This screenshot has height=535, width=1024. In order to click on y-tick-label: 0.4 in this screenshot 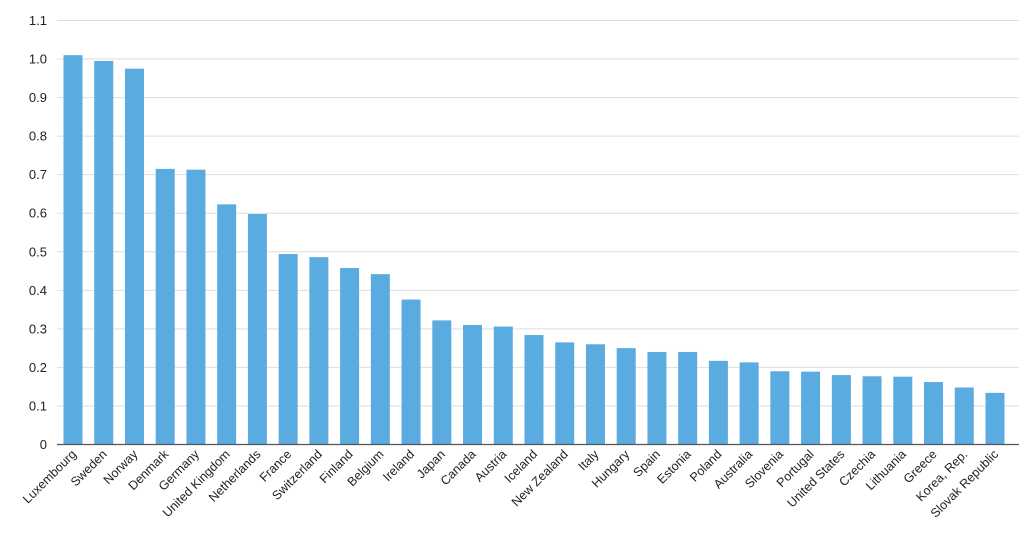, I will do `click(38, 290)`.